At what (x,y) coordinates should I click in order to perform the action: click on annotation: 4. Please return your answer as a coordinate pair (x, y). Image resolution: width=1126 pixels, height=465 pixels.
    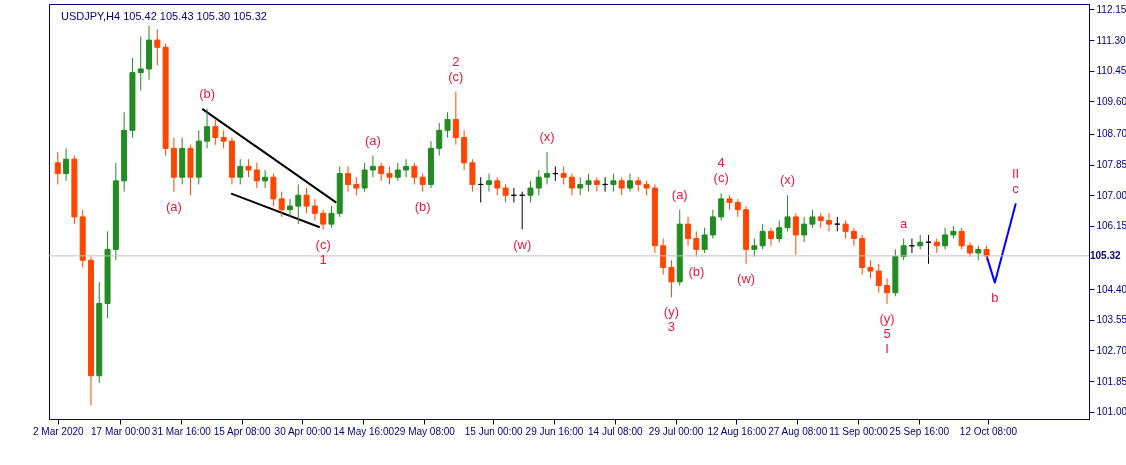
    Looking at the image, I should click on (721, 163).